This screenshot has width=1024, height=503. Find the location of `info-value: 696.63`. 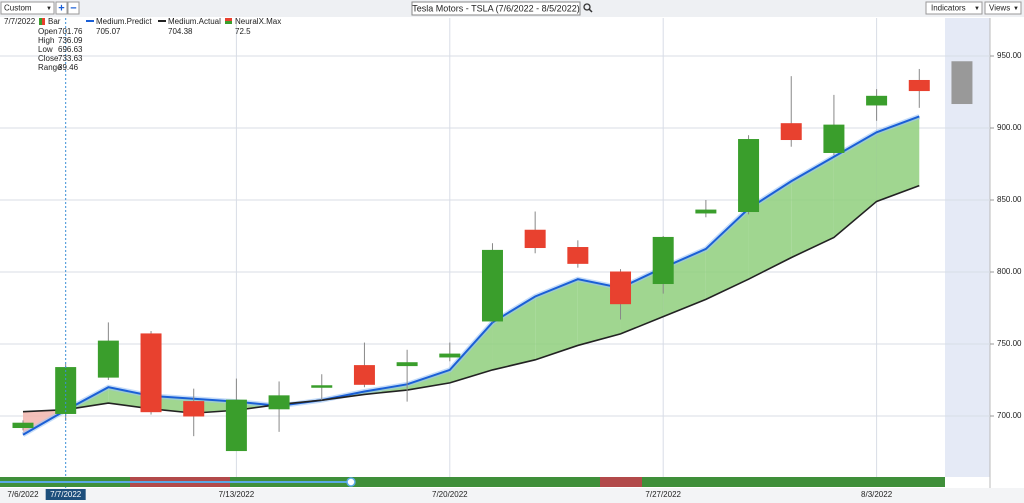

info-value: 696.63 is located at coordinates (70, 49).